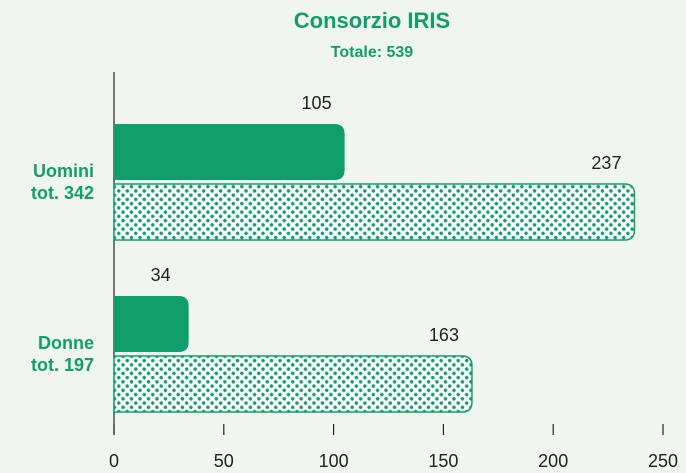  I want to click on value-label: 237, so click(606, 163).